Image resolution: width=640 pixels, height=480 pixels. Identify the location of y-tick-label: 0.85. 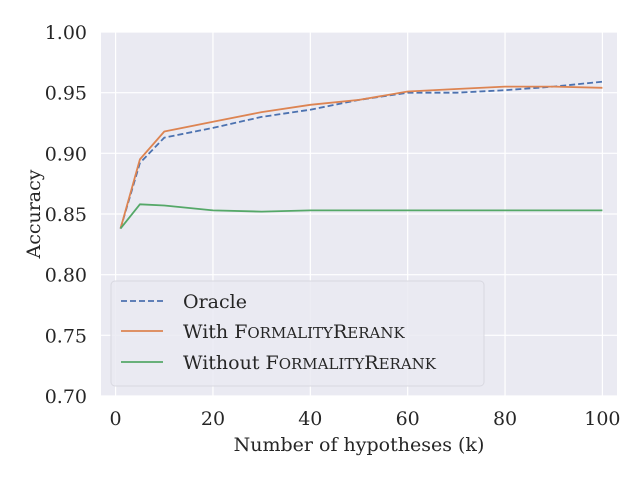
(66, 215).